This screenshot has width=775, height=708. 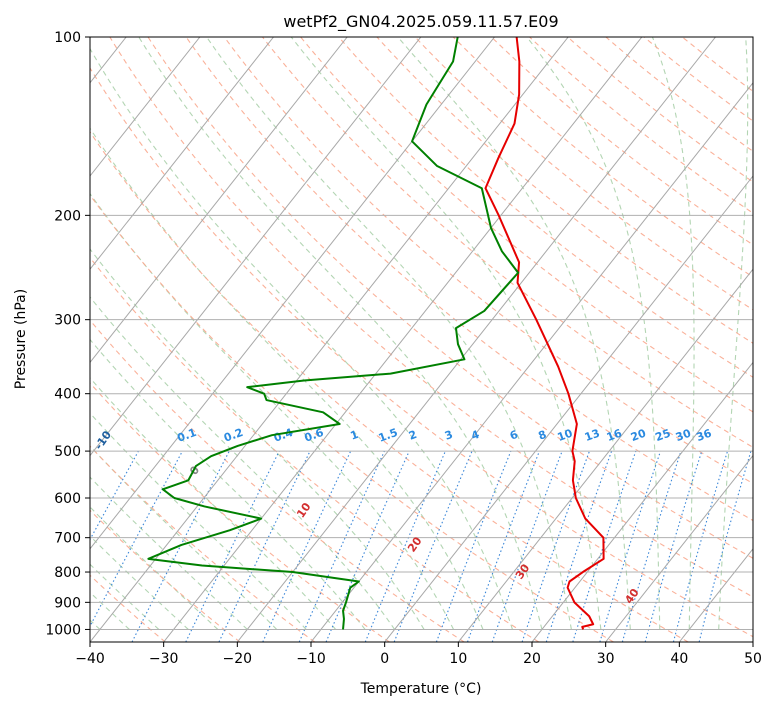 I want to click on mixing-ratio-label: 0.1, so click(x=186, y=435).